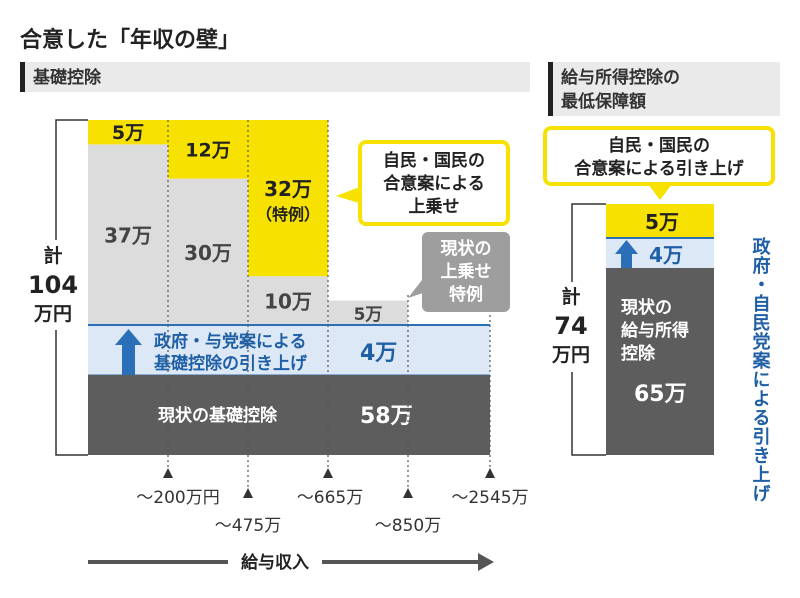 This screenshot has height=598, width=800. What do you see at coordinates (330, 498) in the screenshot?
I see `tick-label-3: 〜665万` at bounding box center [330, 498].